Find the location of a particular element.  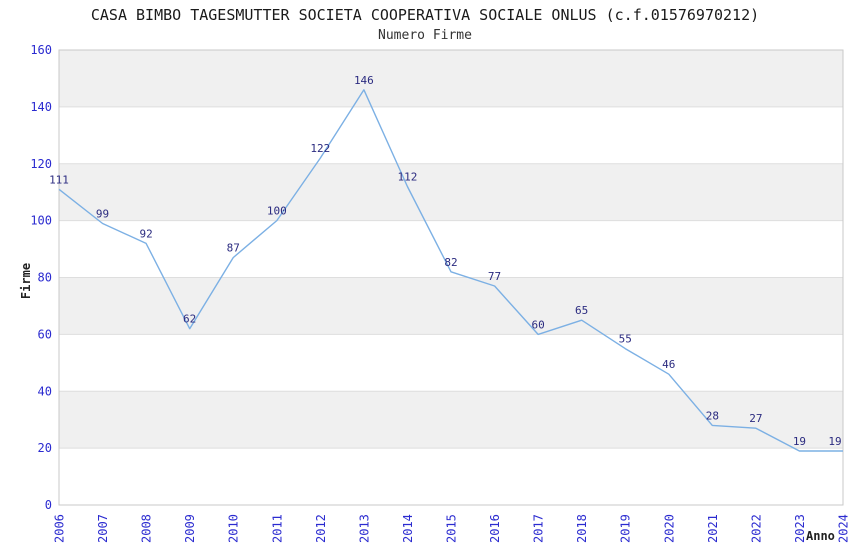

y-tick-label: 60 is located at coordinates (45, 334).